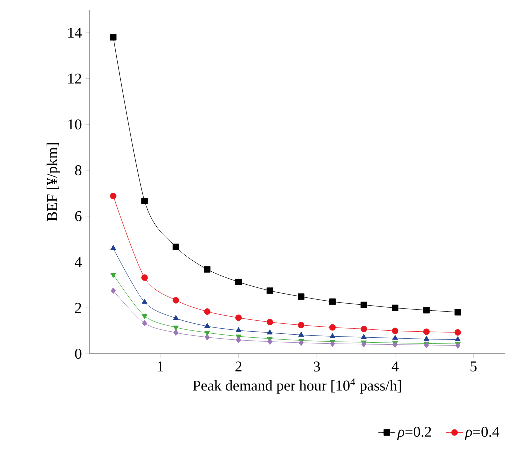 The height and width of the screenshot is (459, 510). I want to click on x-axis-title: Peak demand per hour [10$^{4}$ pass/h], so click(297, 386).